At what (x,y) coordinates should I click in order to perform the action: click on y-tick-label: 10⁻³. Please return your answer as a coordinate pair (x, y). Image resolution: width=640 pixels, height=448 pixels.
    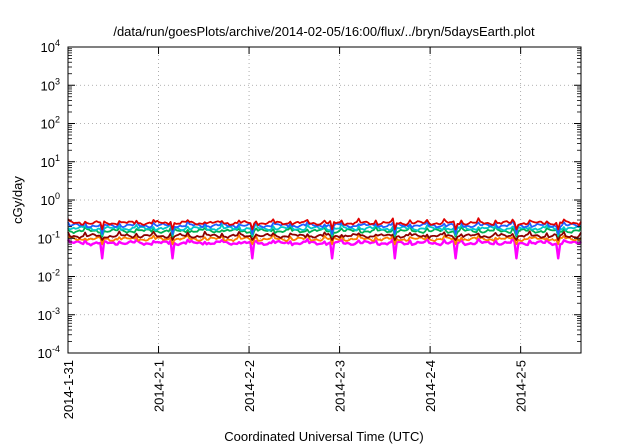
    Looking at the image, I should click on (49, 314).